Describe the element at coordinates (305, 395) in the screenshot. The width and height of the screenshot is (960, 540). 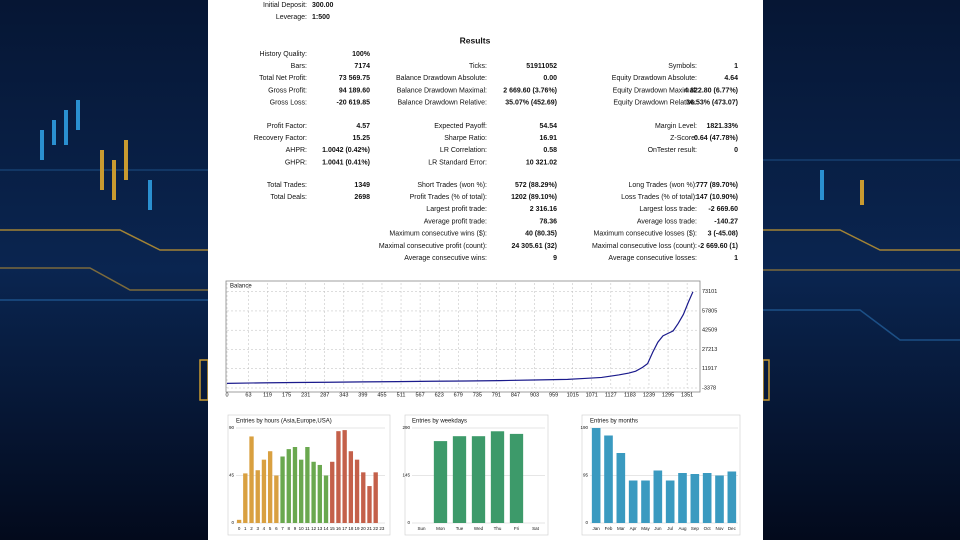
I see `x-tick-label: 231` at that location.